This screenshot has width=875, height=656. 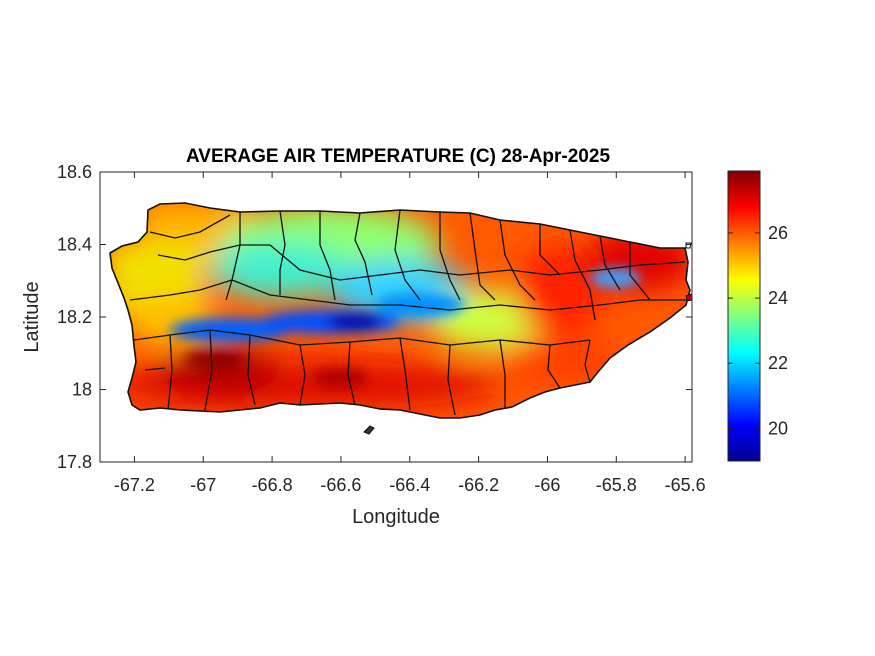 What do you see at coordinates (74, 172) in the screenshot?
I see `y-tick-label: 18.6` at bounding box center [74, 172].